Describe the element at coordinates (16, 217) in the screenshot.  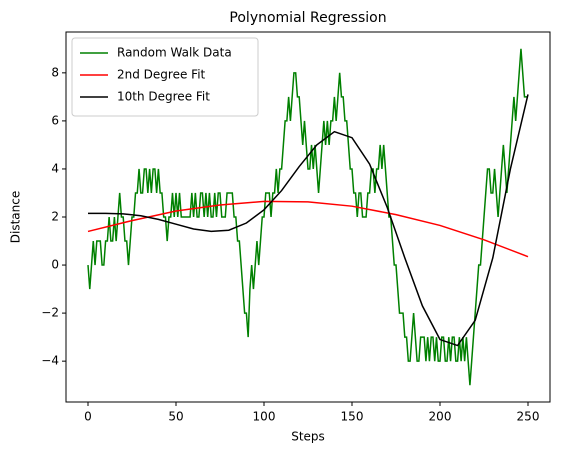
I see `y-axis-label: Distance` at that location.